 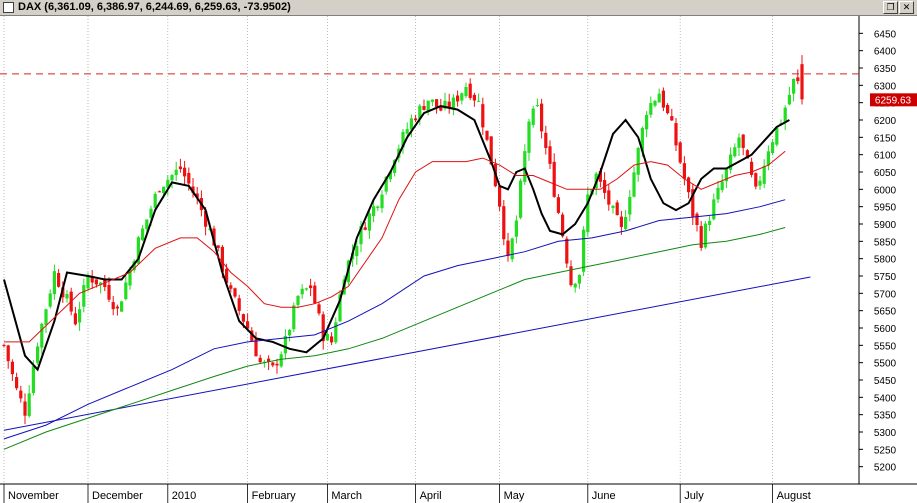 I want to click on y-tick-label: 5600, so click(x=885, y=329).